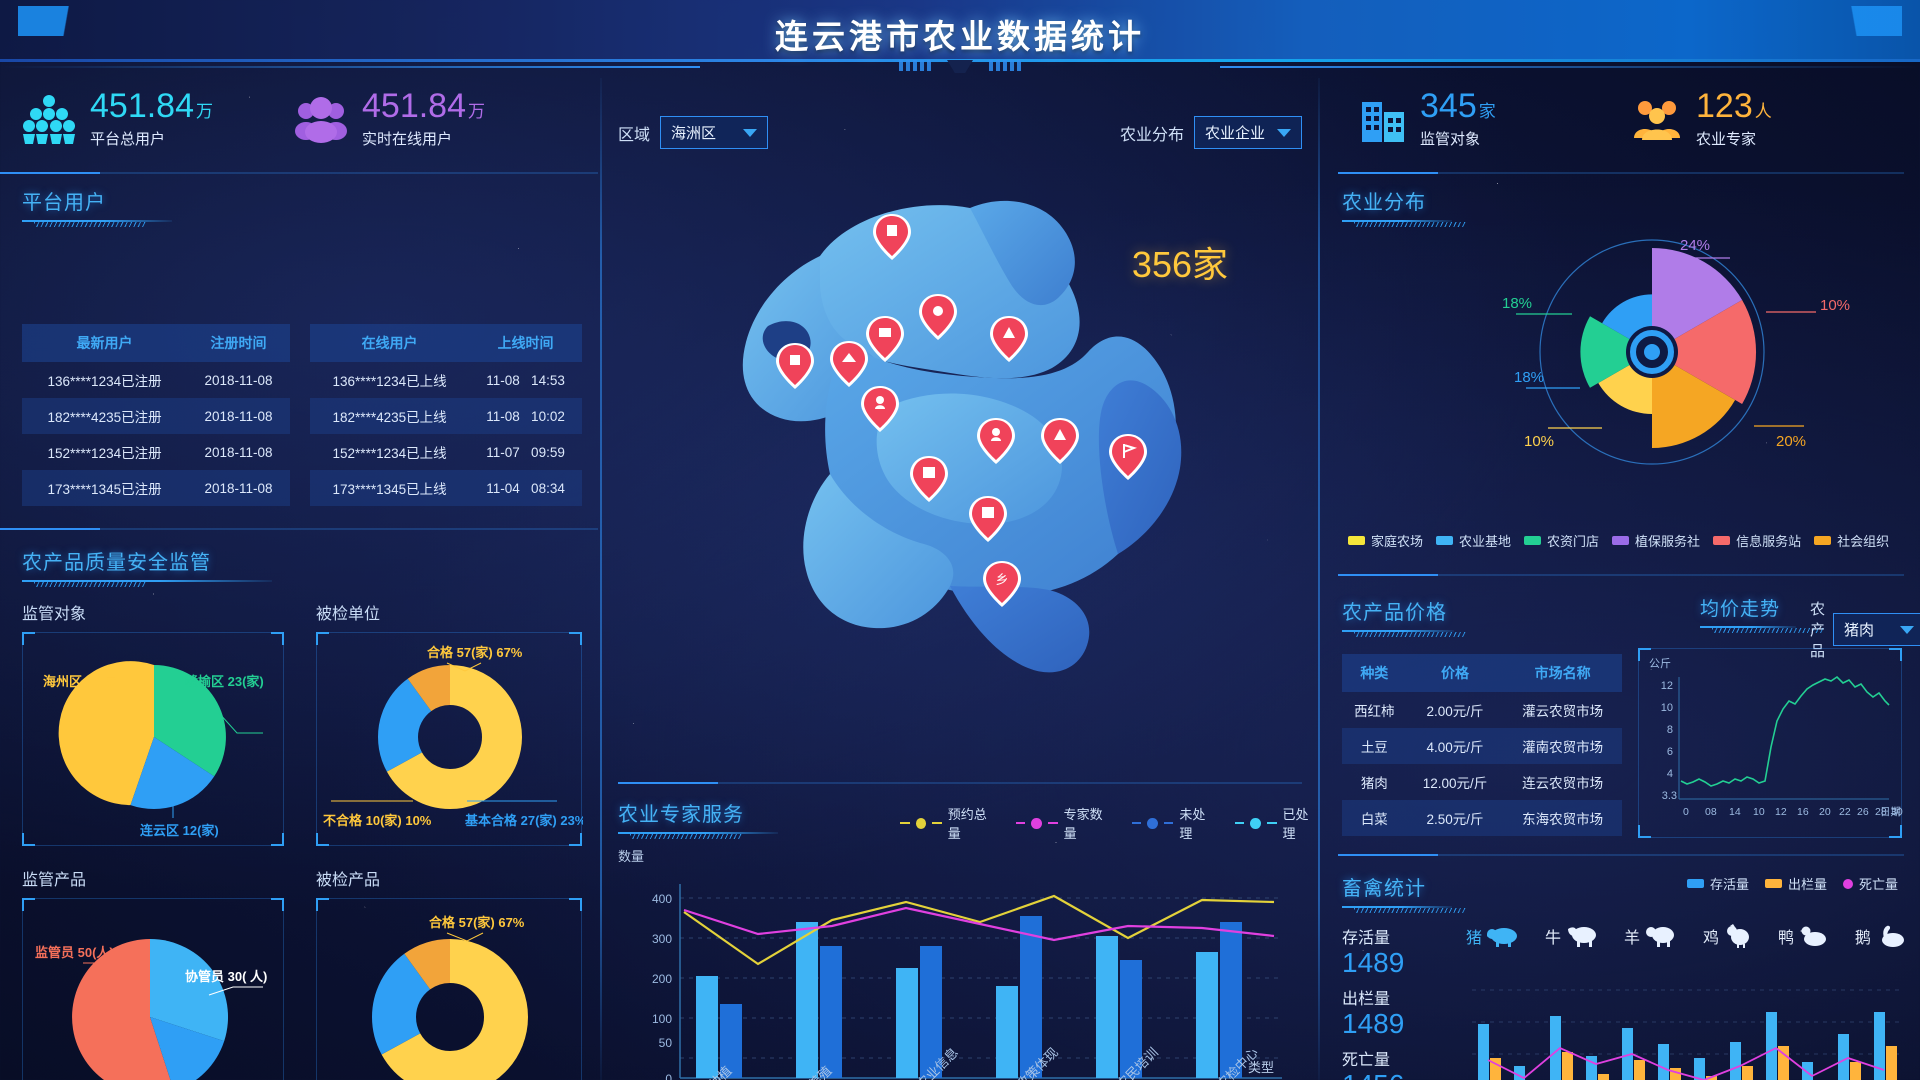 The height and width of the screenshot is (1080, 1920). Describe the element at coordinates (1563, 711) in the screenshot. I see `table-cell: 灌云农贸市场` at that location.